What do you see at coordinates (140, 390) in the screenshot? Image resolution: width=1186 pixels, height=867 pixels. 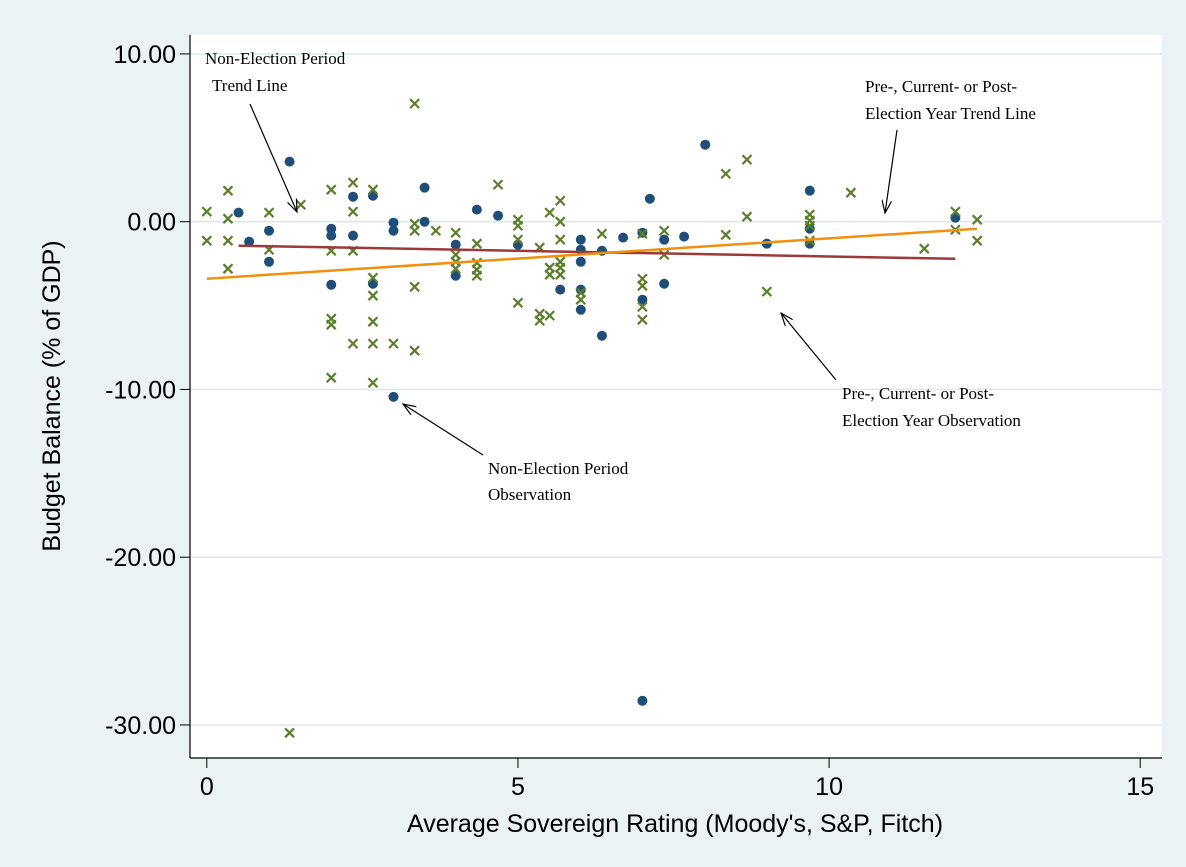 I see `y-tick-label: -10.00` at bounding box center [140, 390].